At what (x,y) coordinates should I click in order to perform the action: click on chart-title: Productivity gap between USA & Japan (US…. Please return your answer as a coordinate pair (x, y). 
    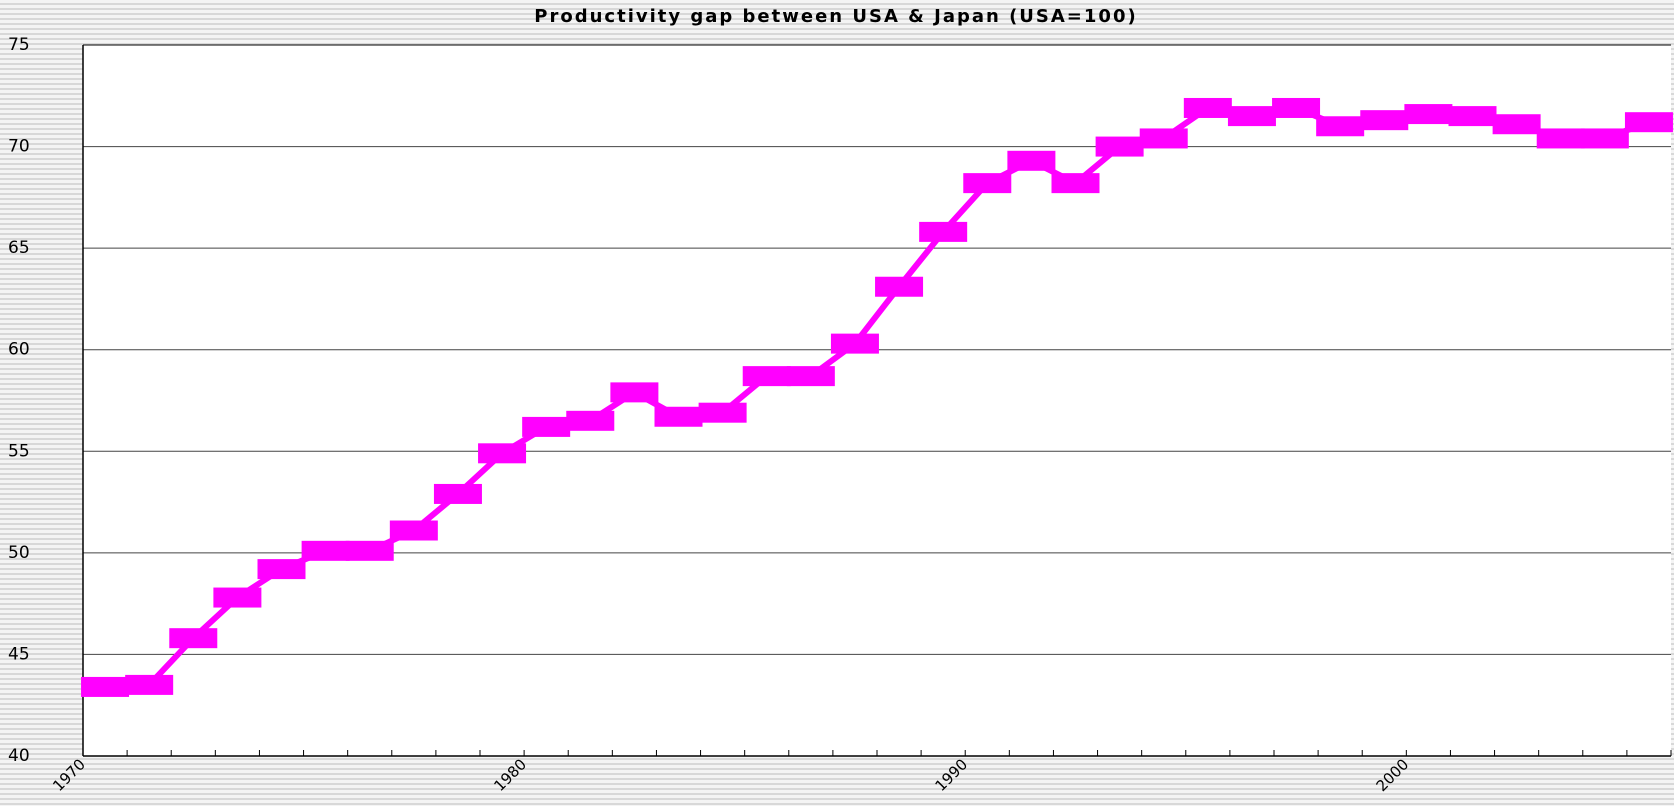
    Looking at the image, I should click on (835, 16).